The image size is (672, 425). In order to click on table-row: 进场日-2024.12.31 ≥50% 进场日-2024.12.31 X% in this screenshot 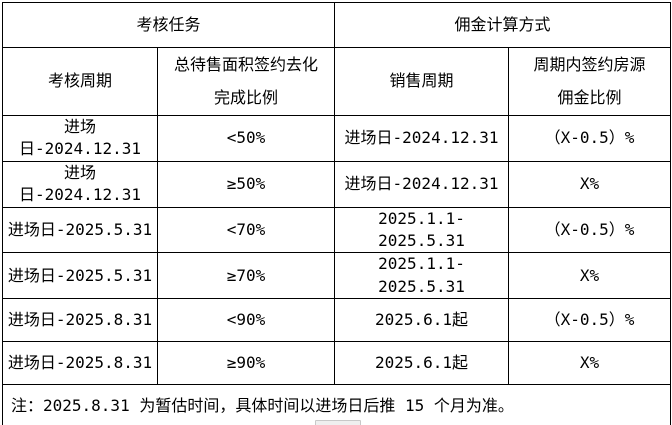, I will do `click(337, 184)`.